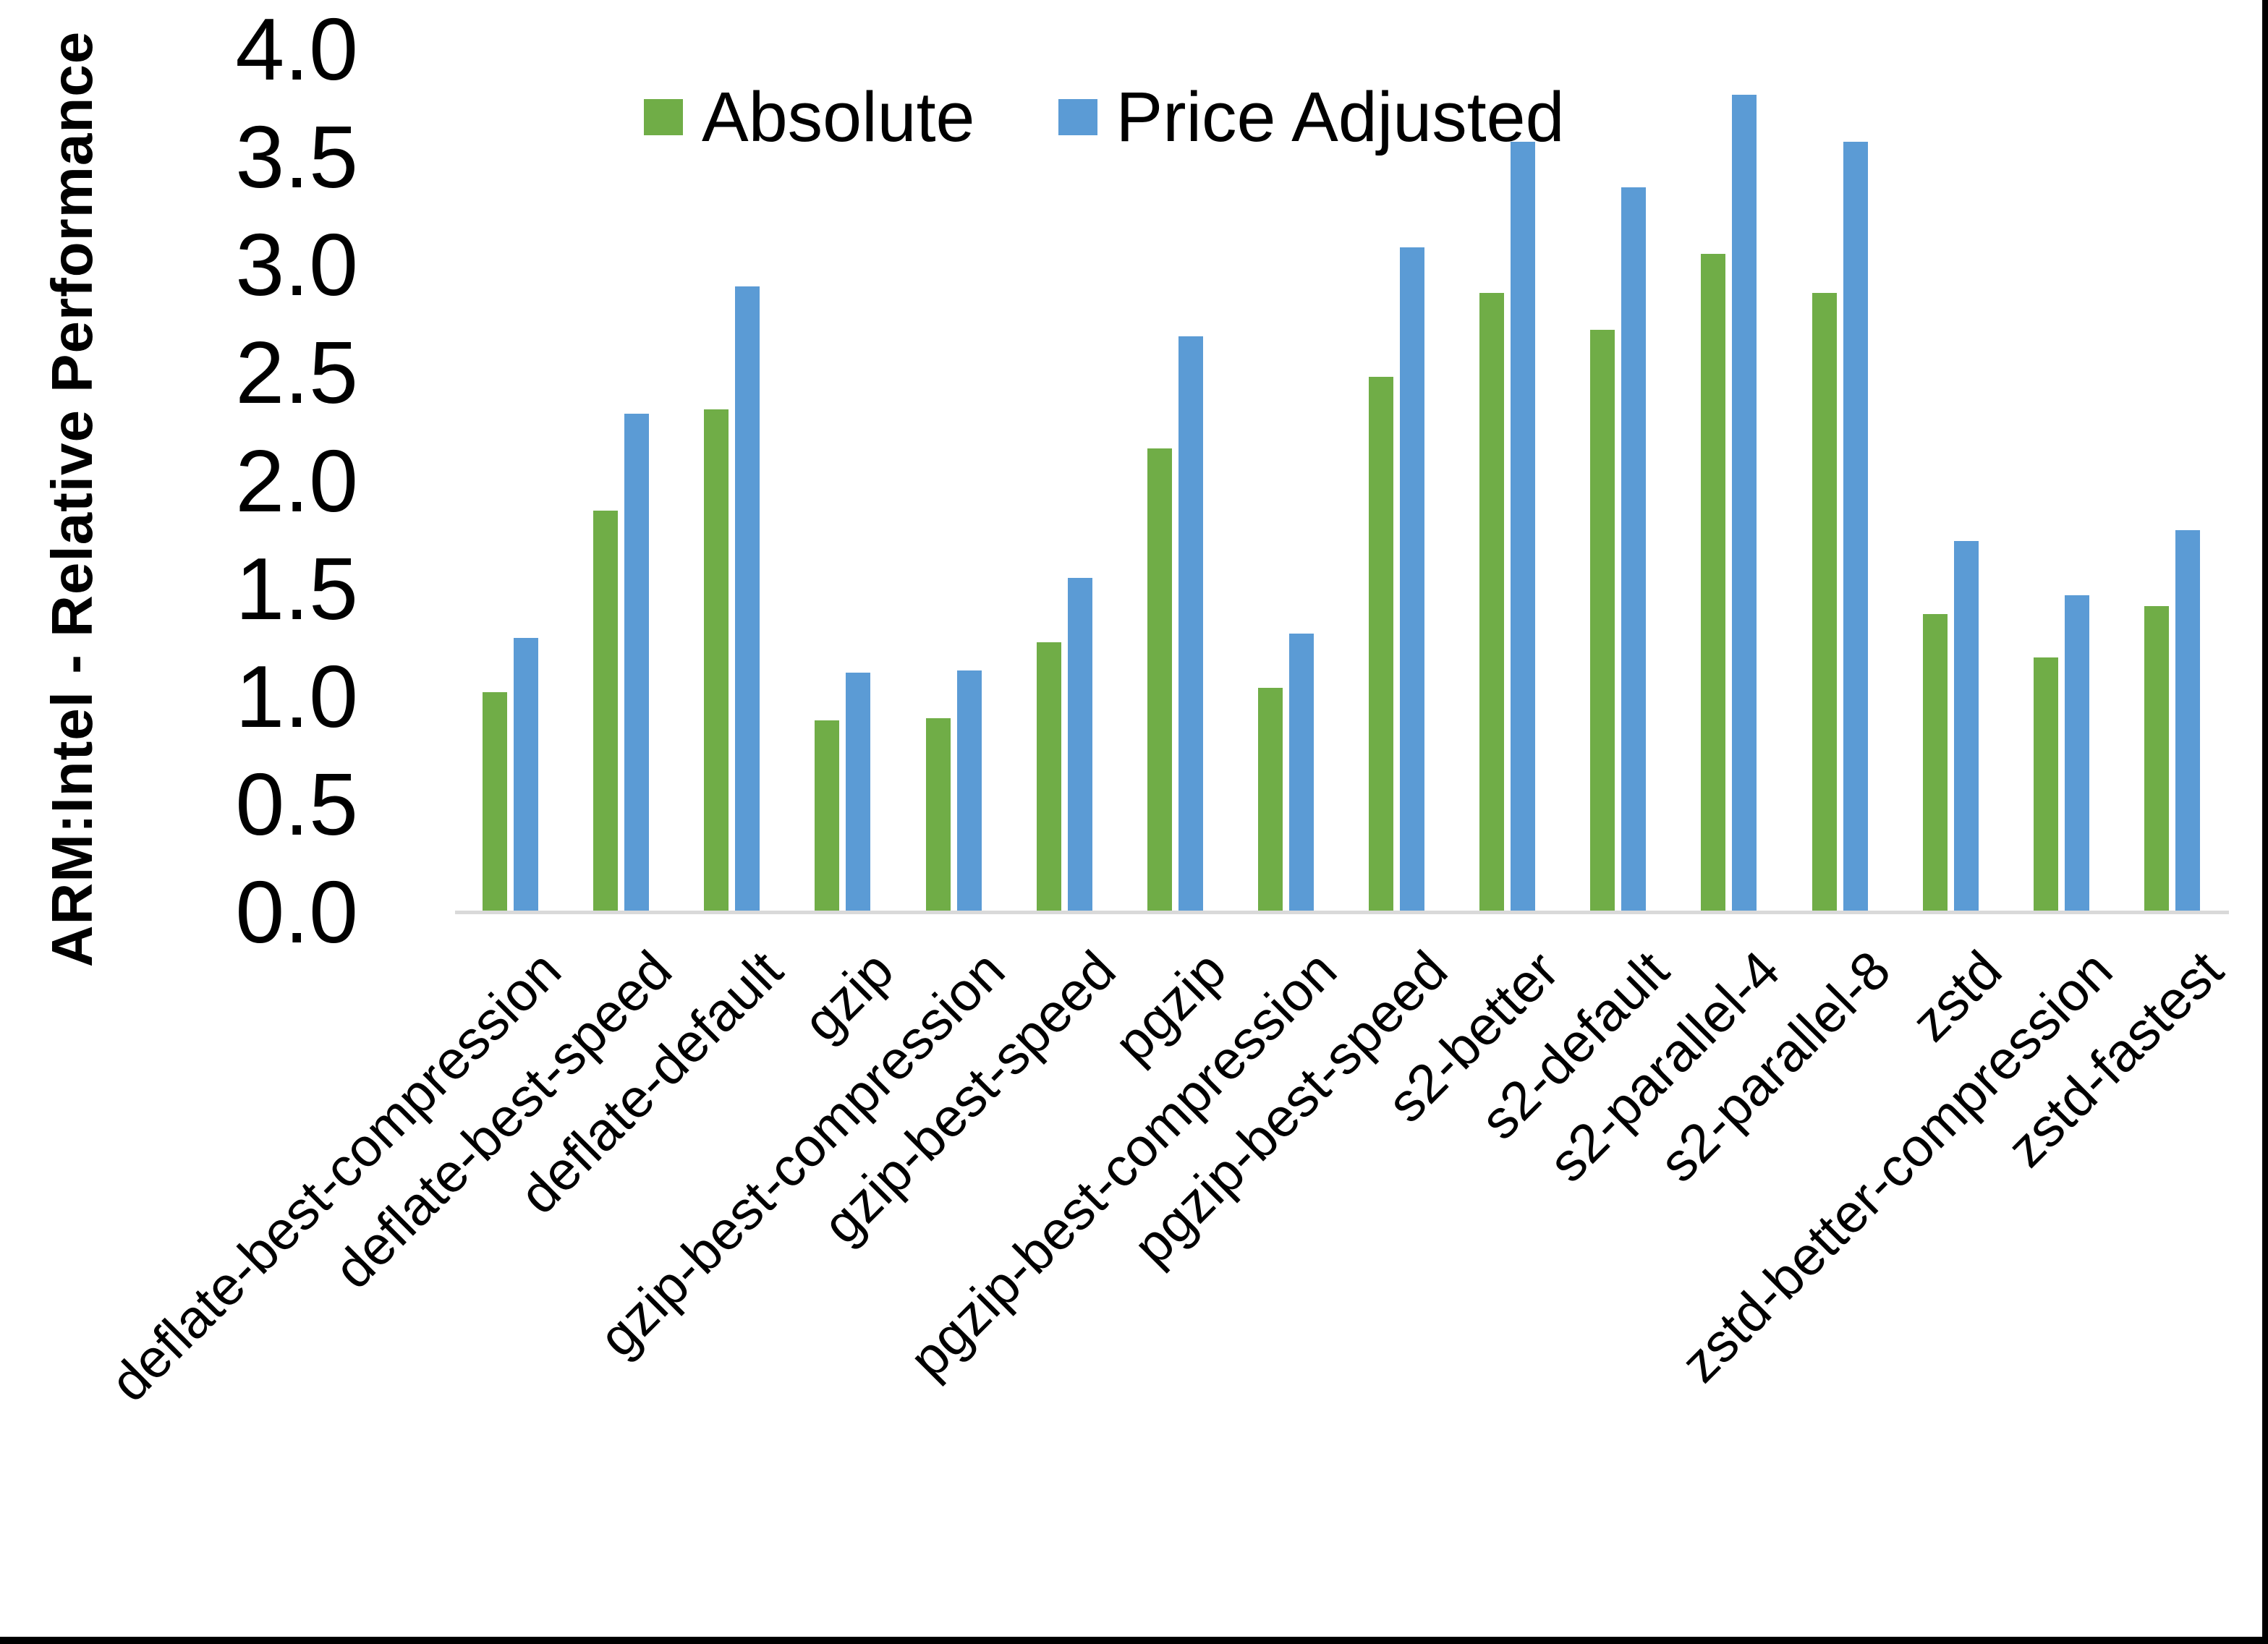 This screenshot has width=2268, height=1644. Describe the element at coordinates (839, 116) in the screenshot. I see `legend-label: Absolute` at that location.